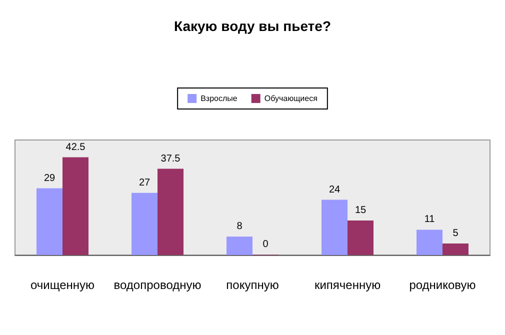 The image size is (505, 335). Describe the element at coordinates (291, 98) in the screenshot. I see `legend-label: Обучающиеся` at that location.